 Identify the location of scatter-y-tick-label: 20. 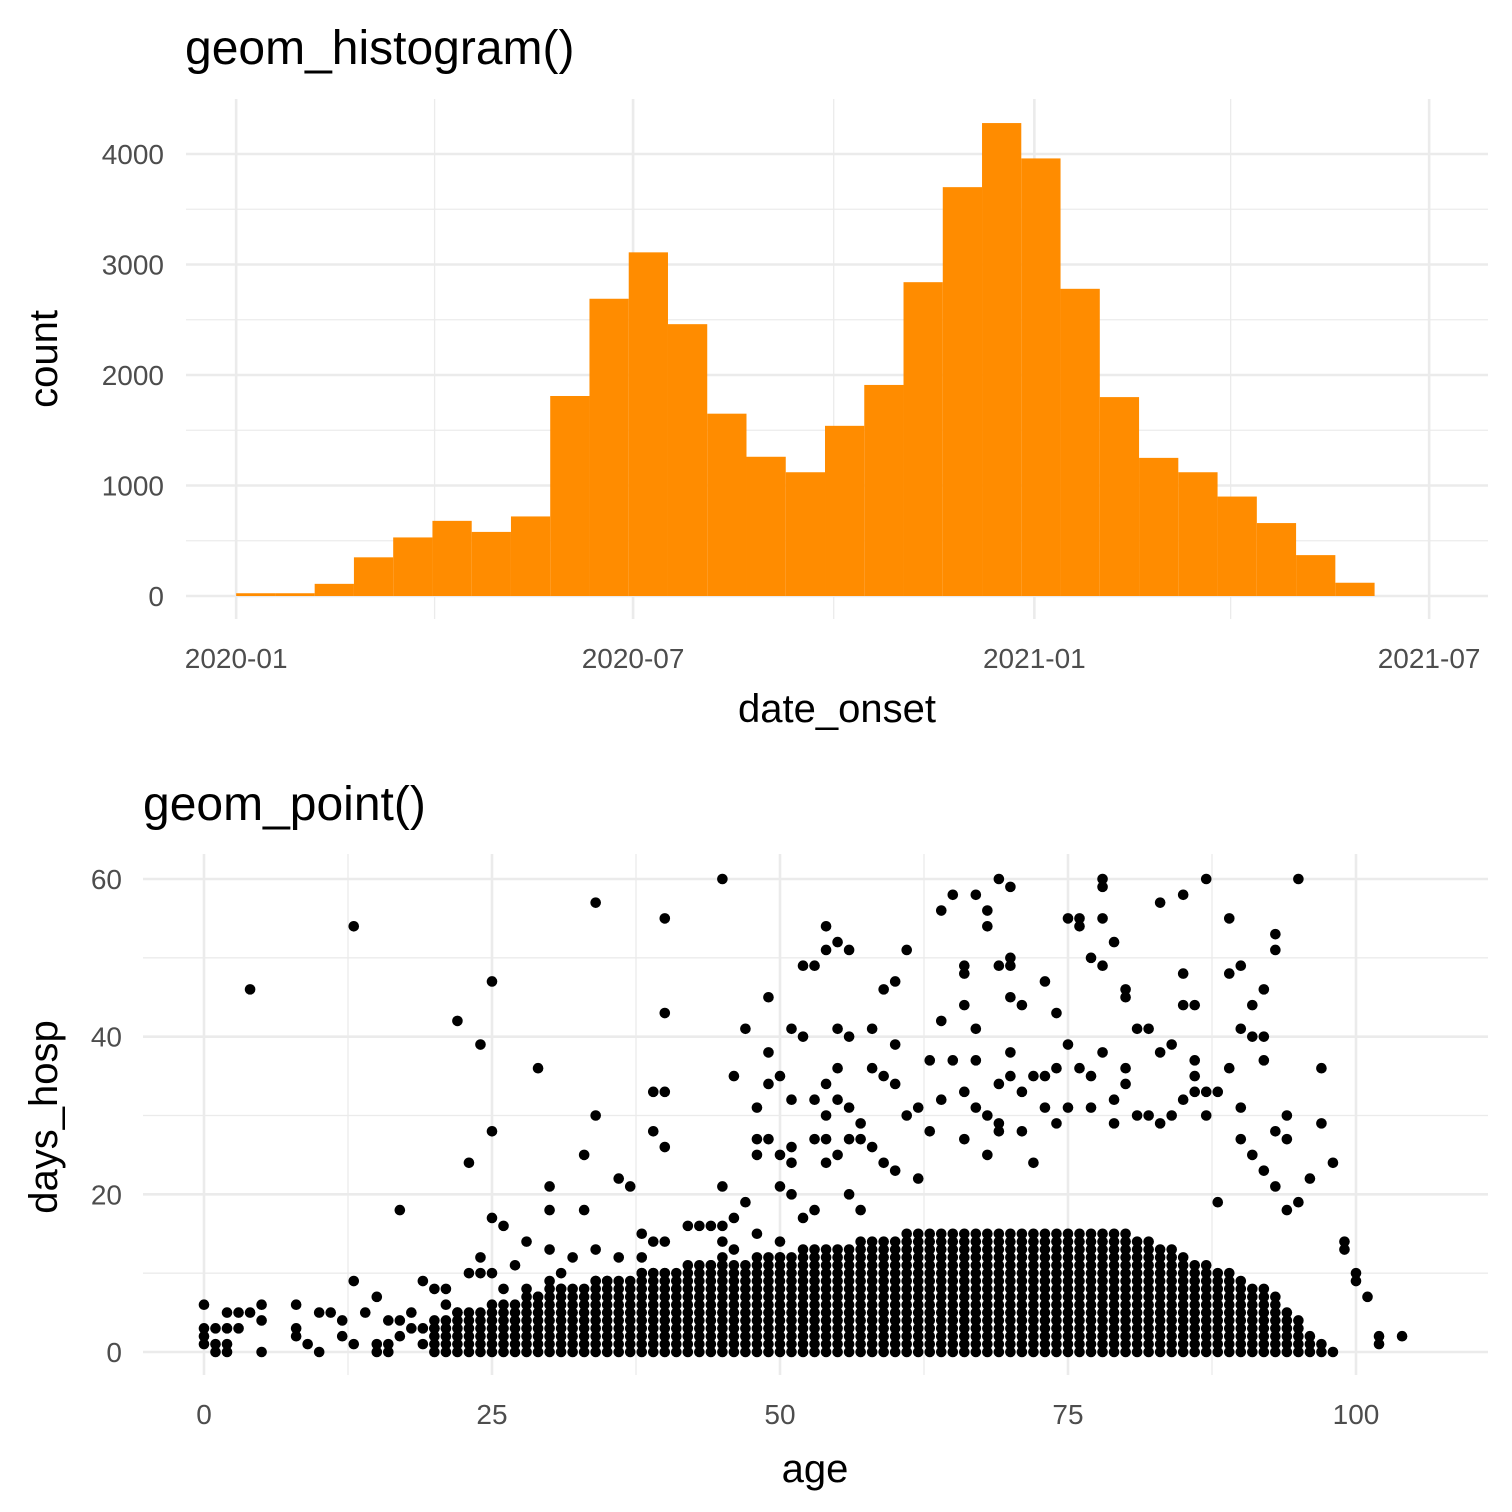
(106, 1194).